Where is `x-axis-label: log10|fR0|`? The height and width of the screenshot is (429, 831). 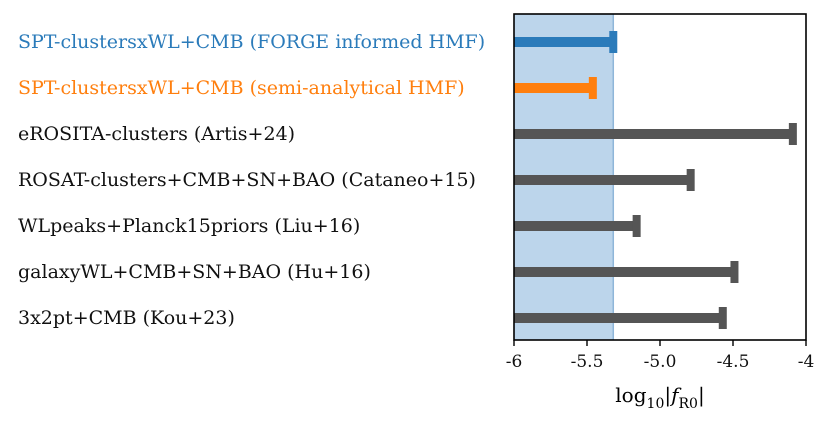 x-axis-label: log10|fR0| is located at coordinates (659, 397).